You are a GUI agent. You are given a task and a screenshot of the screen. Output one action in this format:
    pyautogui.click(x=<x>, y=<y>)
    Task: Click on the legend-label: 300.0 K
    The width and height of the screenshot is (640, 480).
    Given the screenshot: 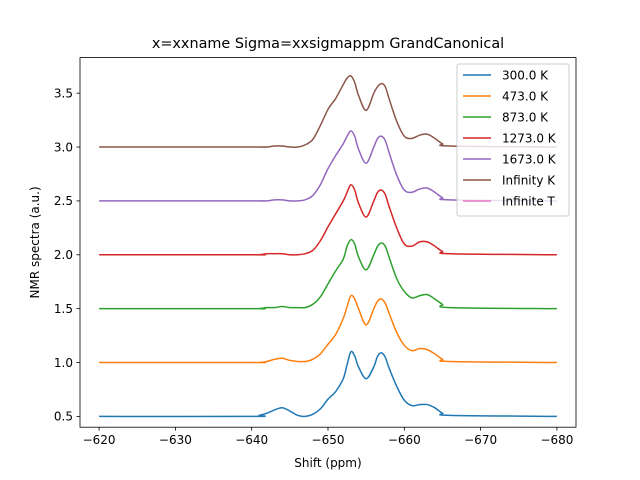 What is the action you would take?
    pyautogui.click(x=525, y=75)
    